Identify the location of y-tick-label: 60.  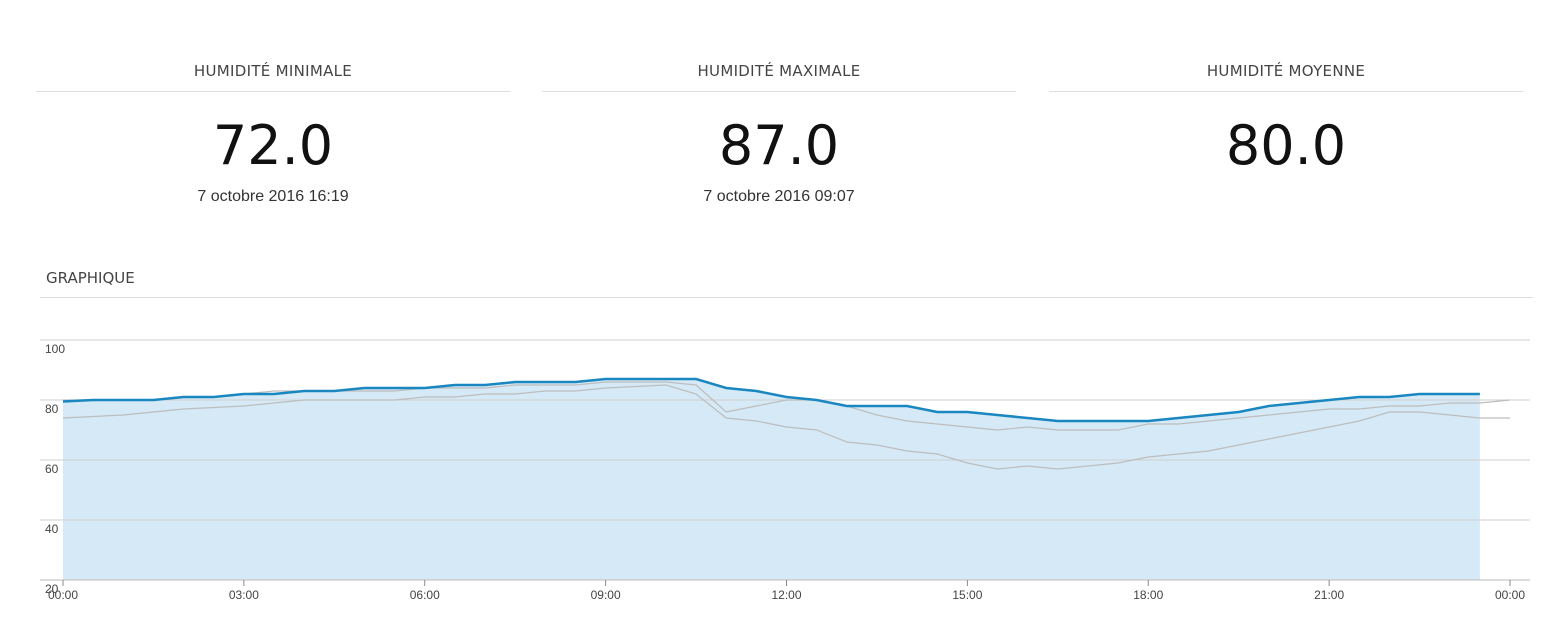
(52, 469).